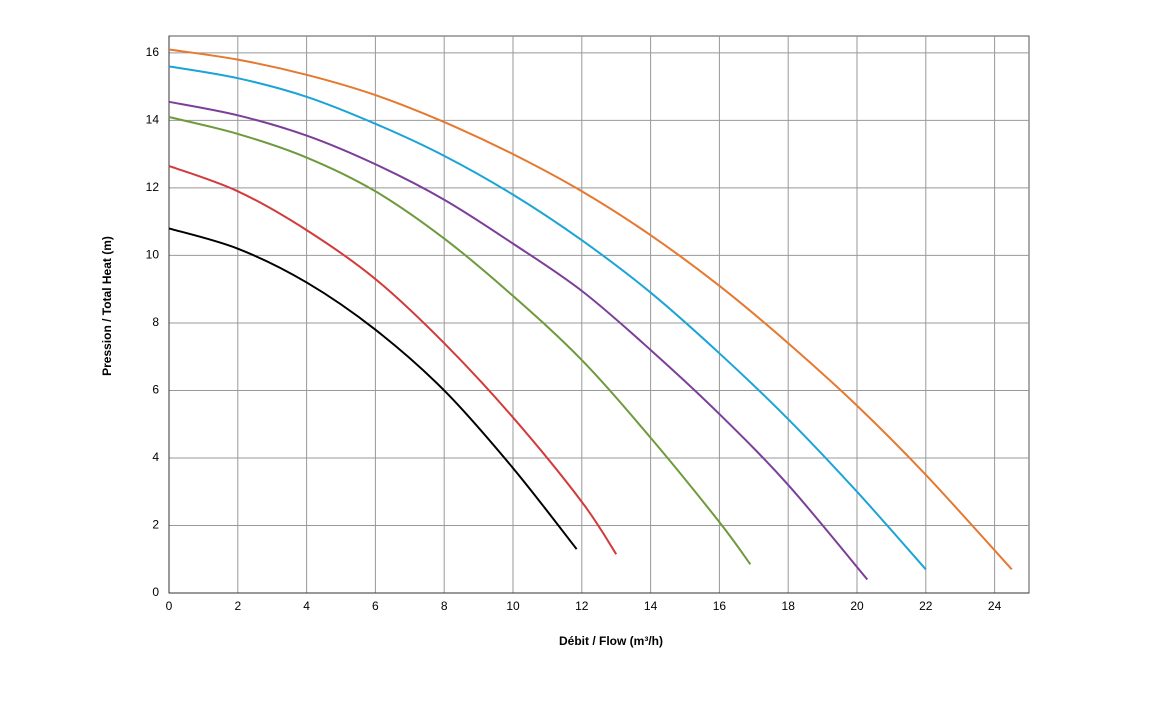 Image resolution: width=1150 pixels, height=722 pixels. Describe the element at coordinates (995, 606) in the screenshot. I see `x-tick-label: 24` at that location.